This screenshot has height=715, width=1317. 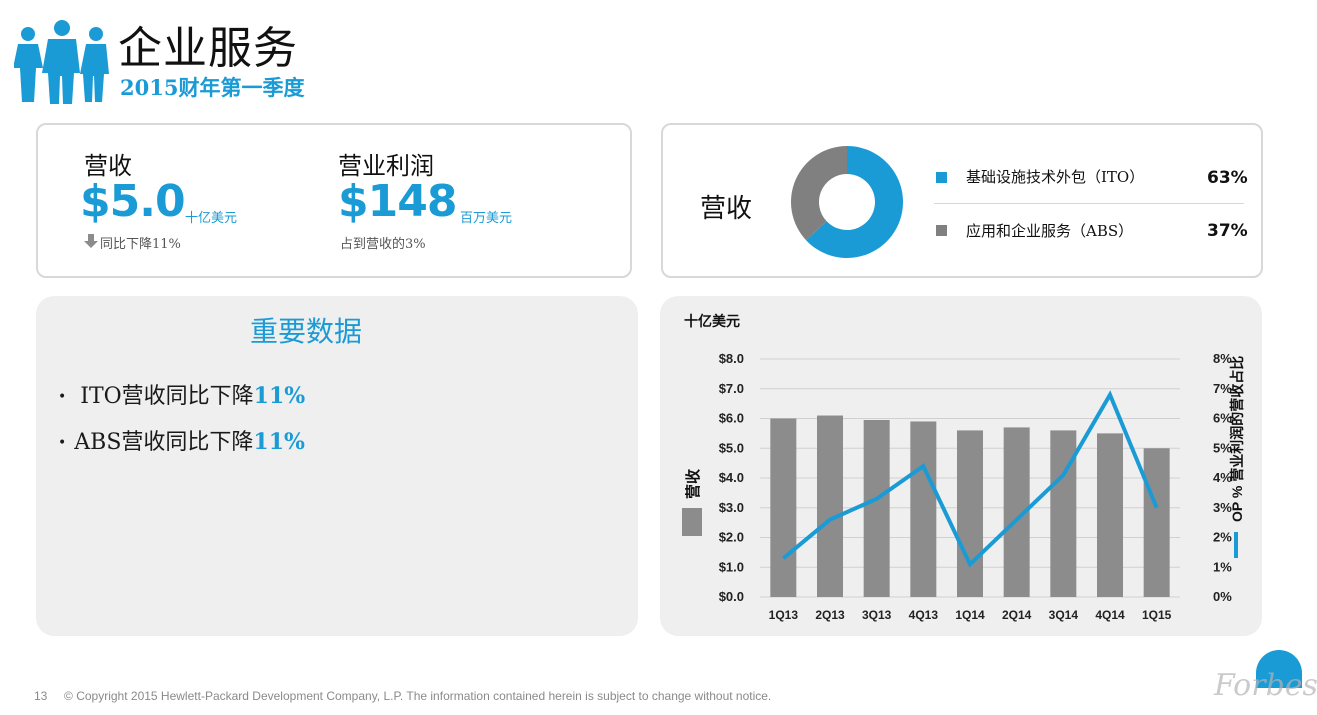 What do you see at coordinates (1222, 418) in the screenshot?
I see `y-tick-label-right: 6%` at bounding box center [1222, 418].